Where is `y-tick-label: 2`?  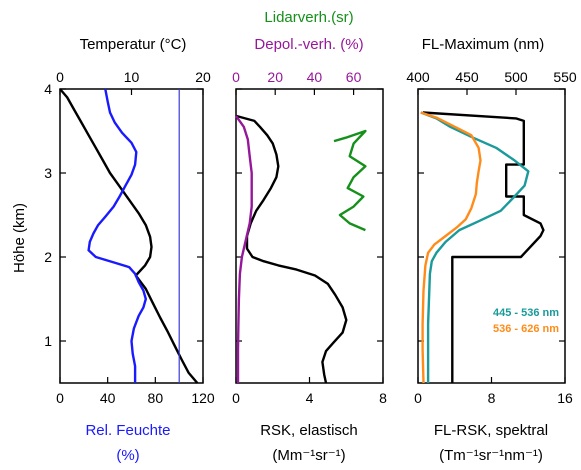 y-tick-label: 2 is located at coordinates (48, 257).